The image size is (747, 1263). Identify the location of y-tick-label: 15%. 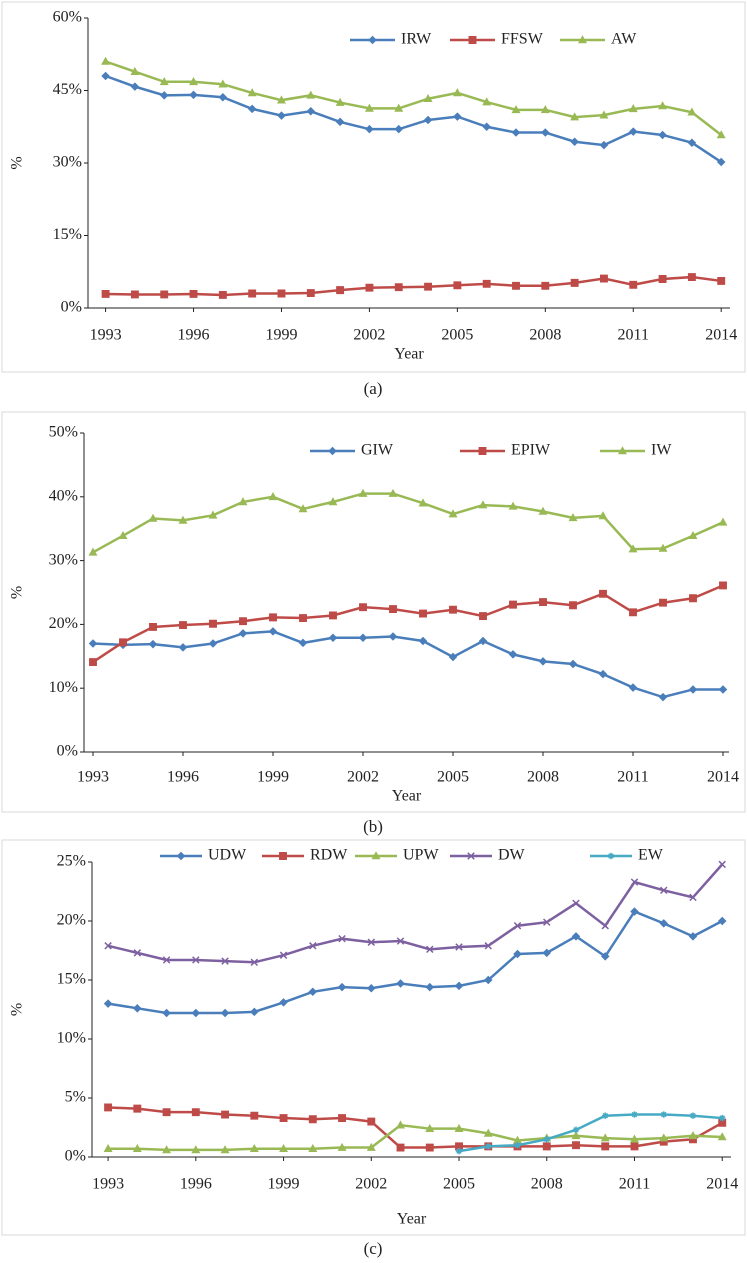
(67, 234).